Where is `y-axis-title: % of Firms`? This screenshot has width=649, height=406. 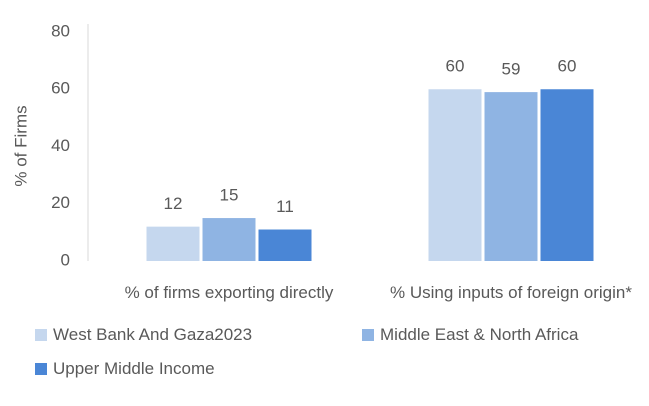 y-axis-title: % of Firms is located at coordinates (20, 145).